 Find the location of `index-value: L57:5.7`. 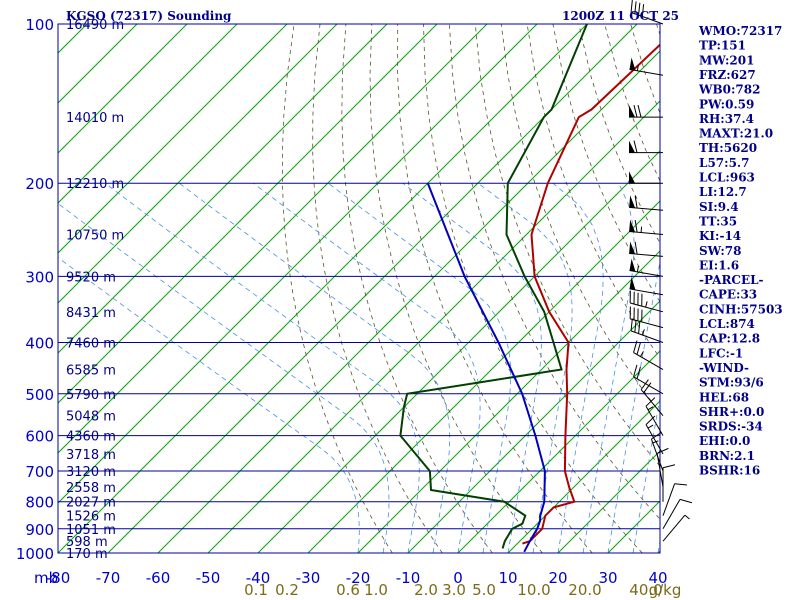

index-value: L57:5.7 is located at coordinates (724, 163).